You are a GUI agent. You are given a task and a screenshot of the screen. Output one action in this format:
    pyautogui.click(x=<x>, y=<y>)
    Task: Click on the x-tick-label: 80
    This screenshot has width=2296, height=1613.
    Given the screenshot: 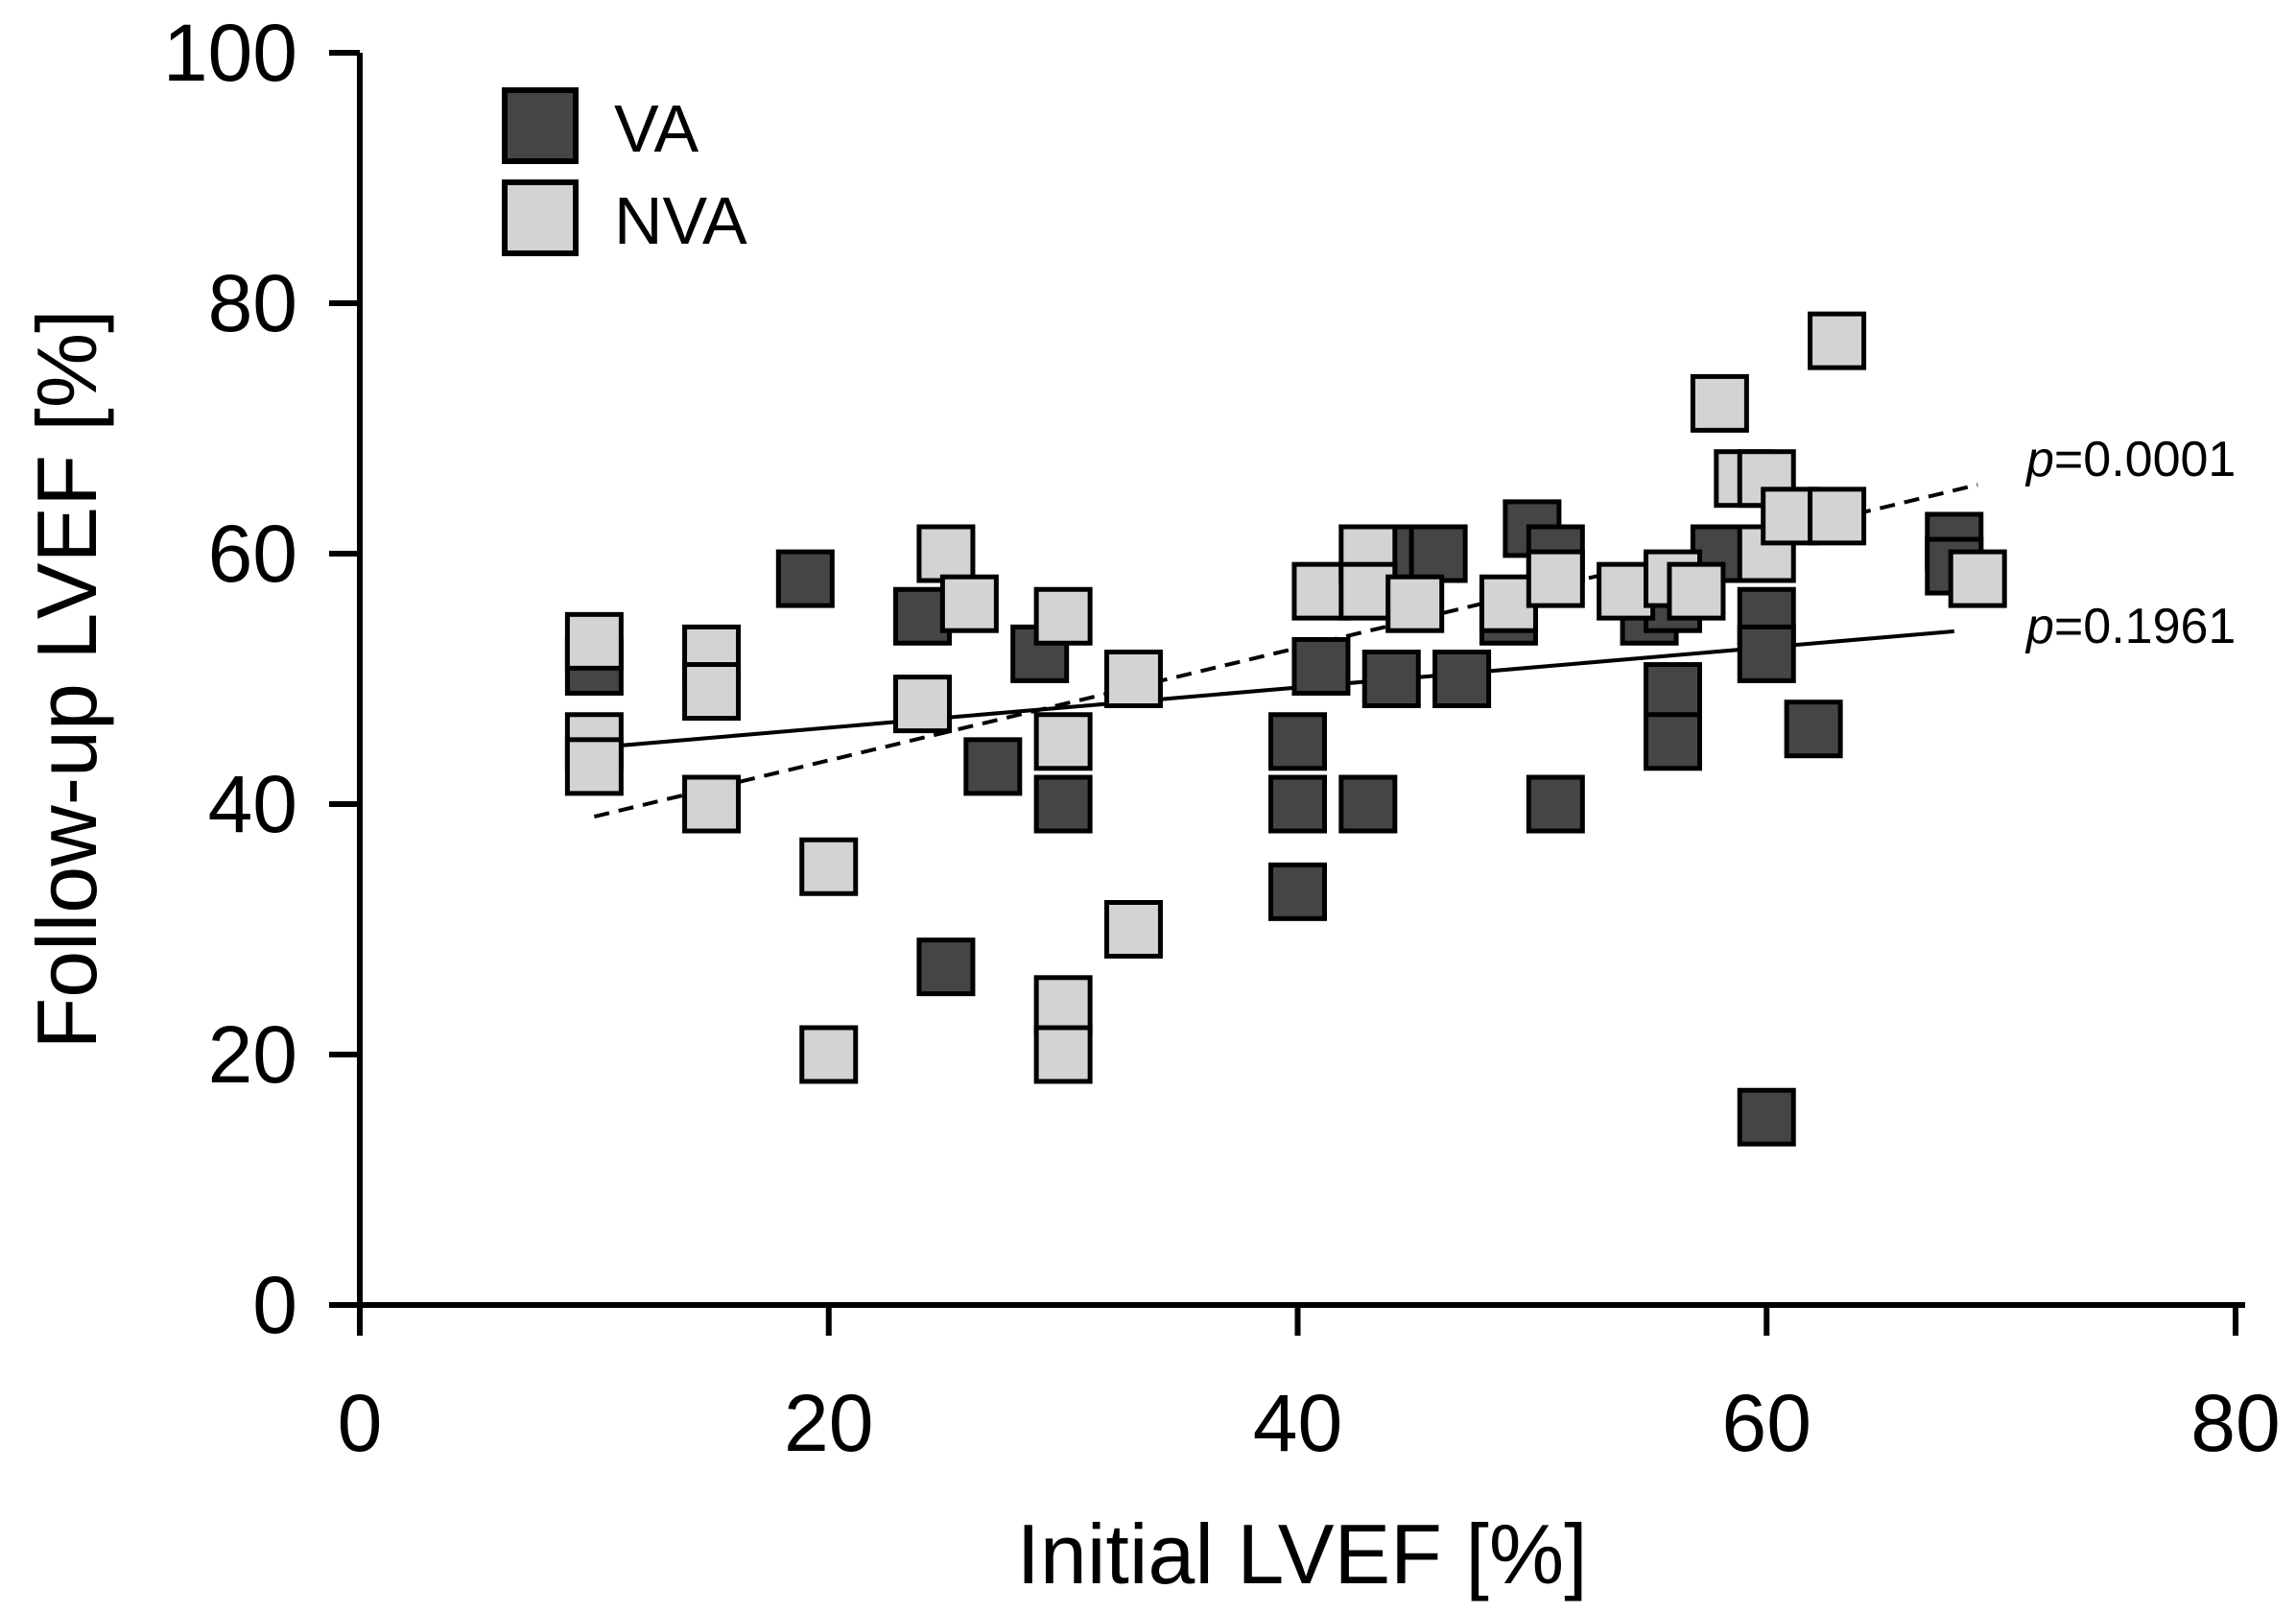 What is the action you would take?
    pyautogui.click(x=2235, y=1423)
    